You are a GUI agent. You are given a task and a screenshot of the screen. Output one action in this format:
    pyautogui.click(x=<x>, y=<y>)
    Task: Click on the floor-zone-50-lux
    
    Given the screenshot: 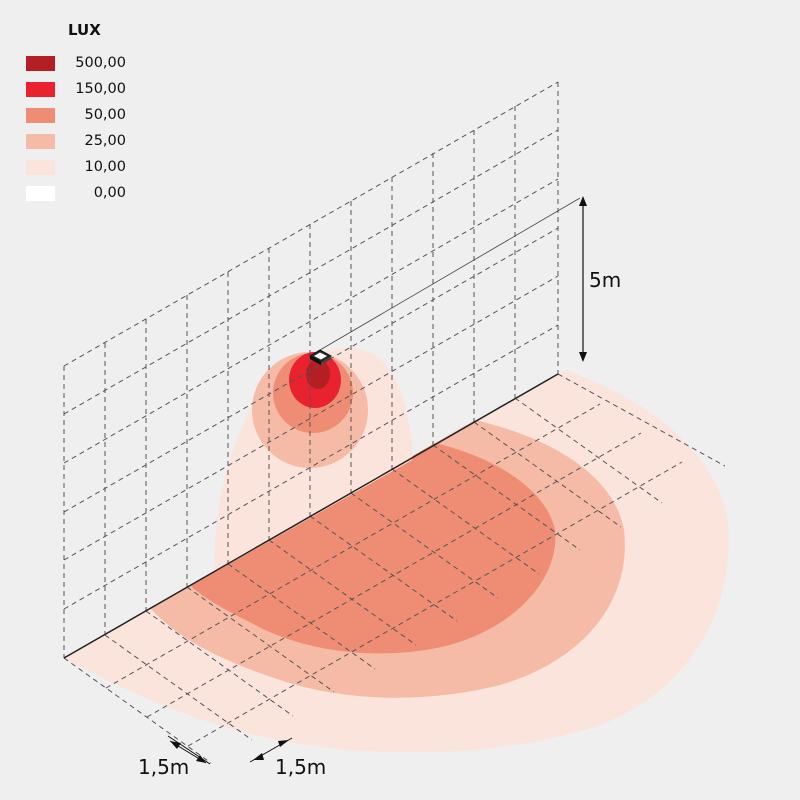 What is the action you would take?
    pyautogui.click(x=373, y=548)
    